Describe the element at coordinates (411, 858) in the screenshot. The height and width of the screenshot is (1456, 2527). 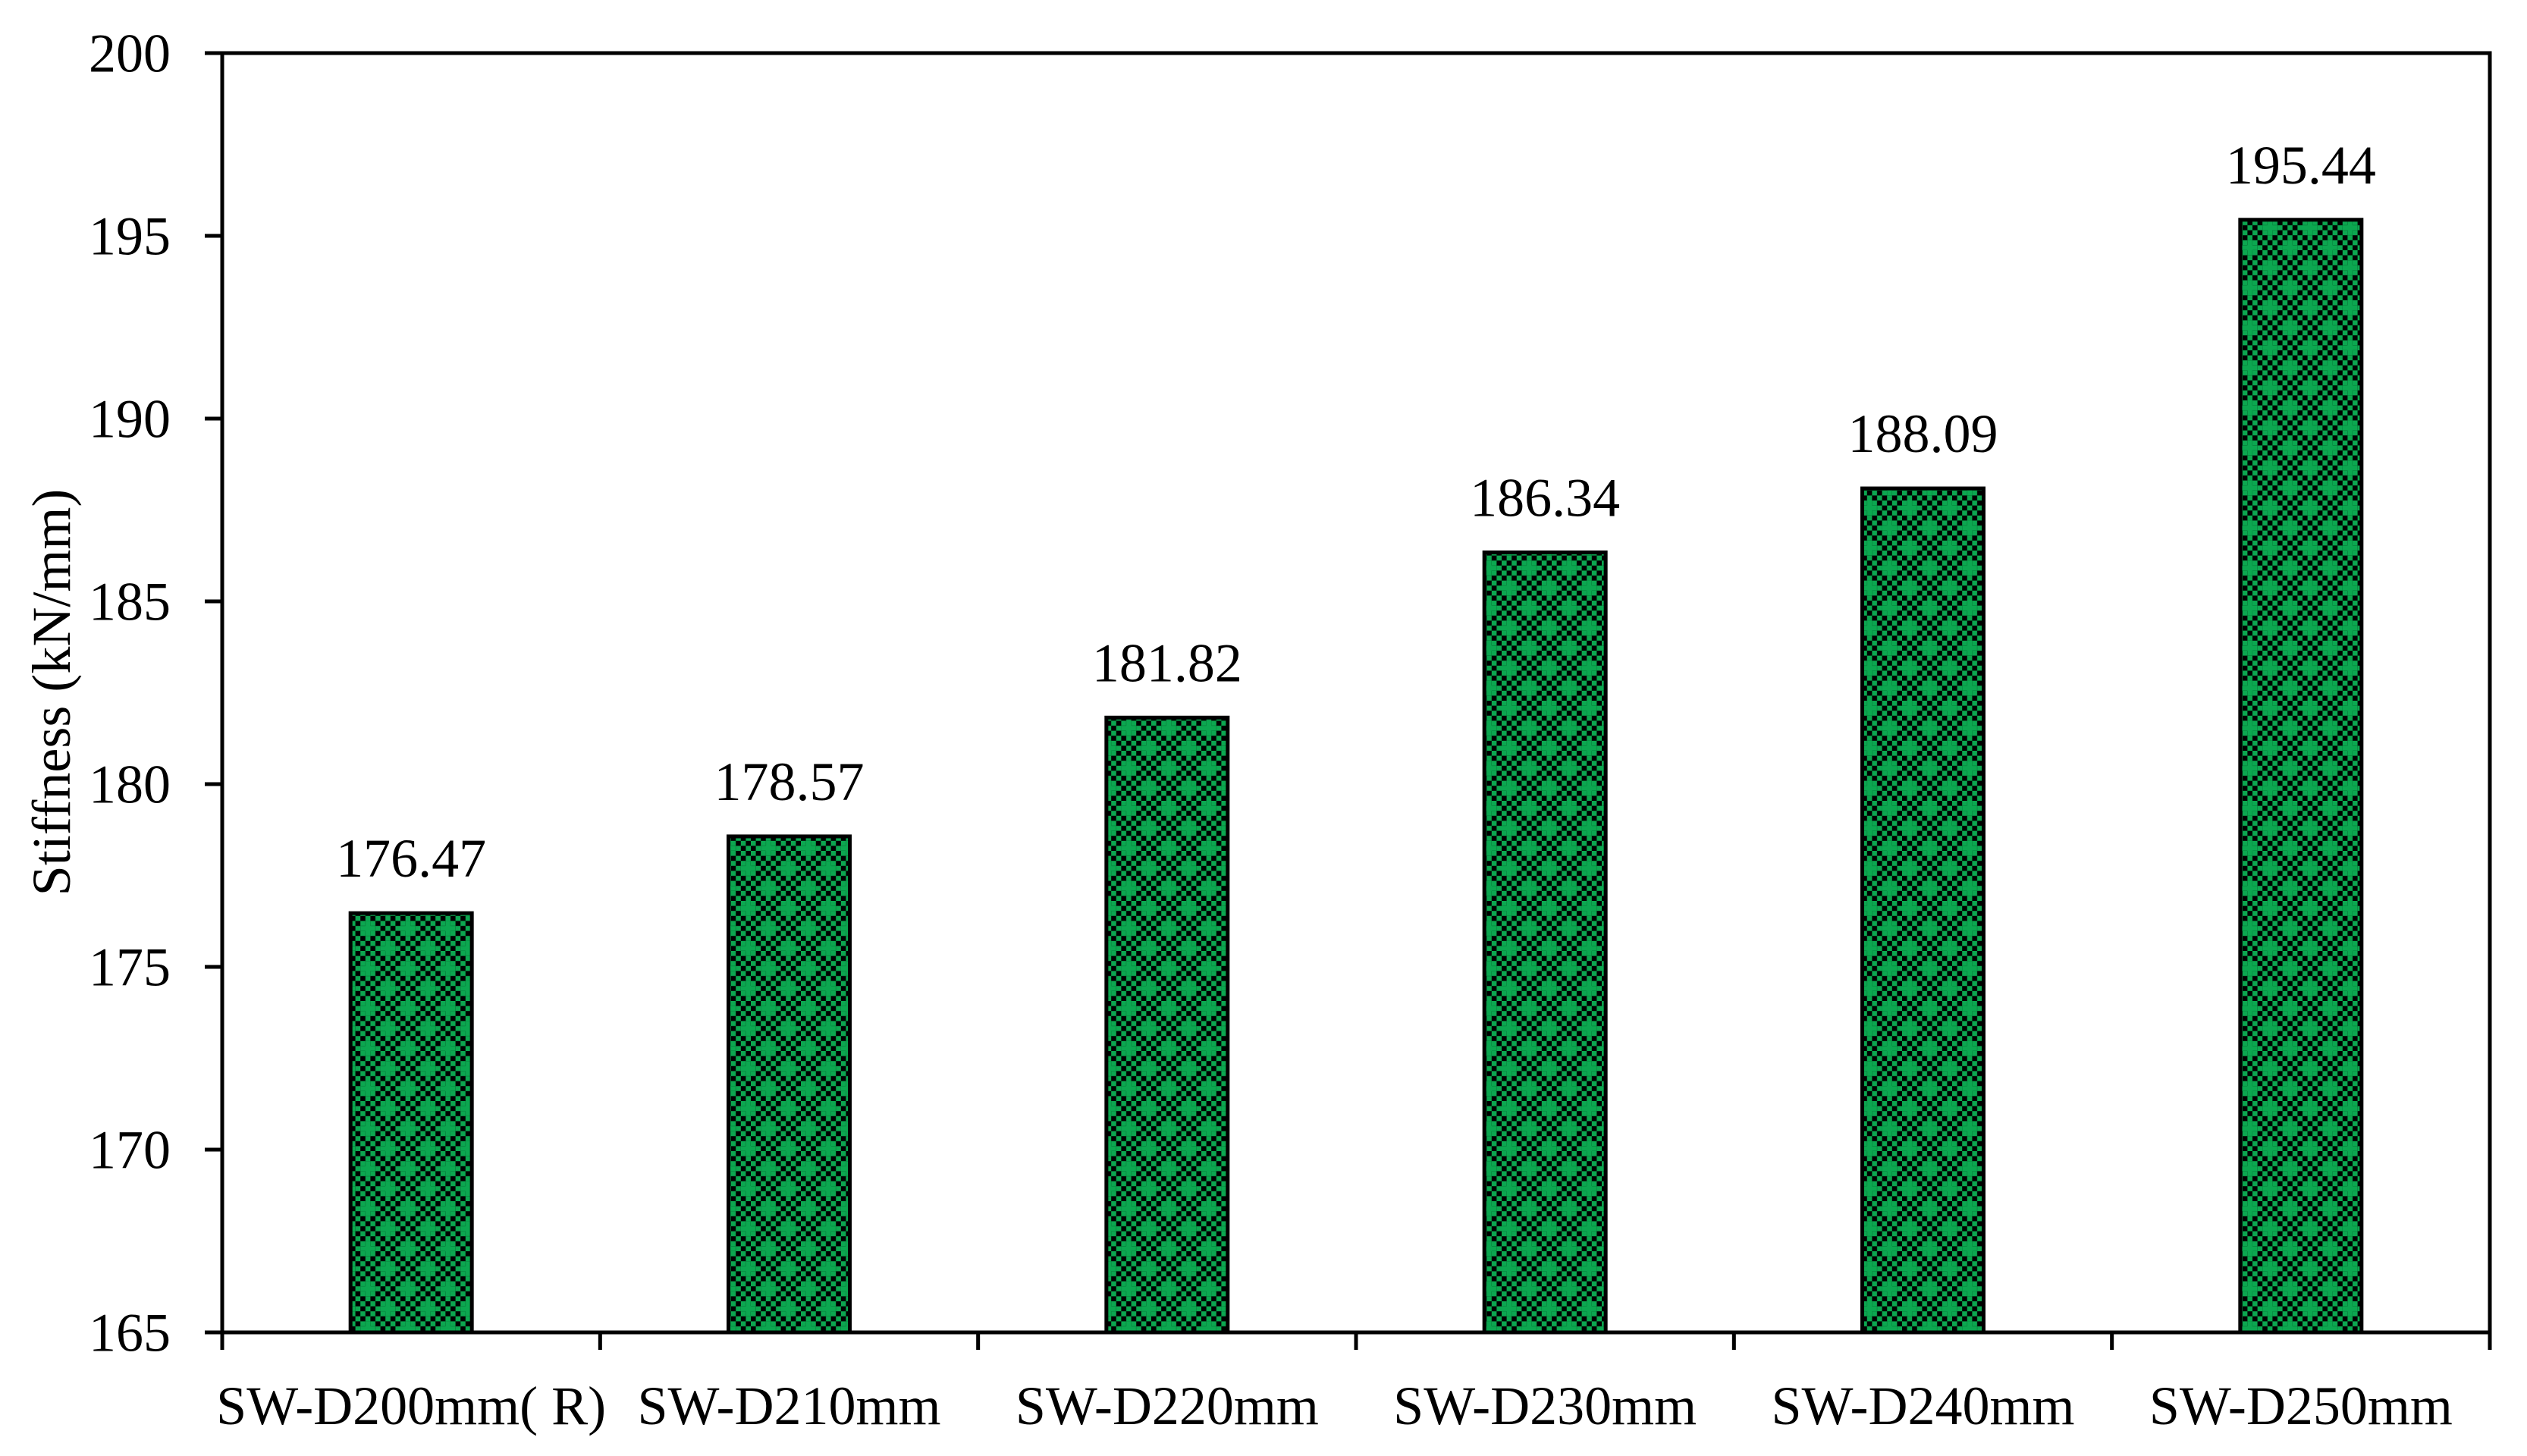
I see `bar-data-label: 176.47` at that location.